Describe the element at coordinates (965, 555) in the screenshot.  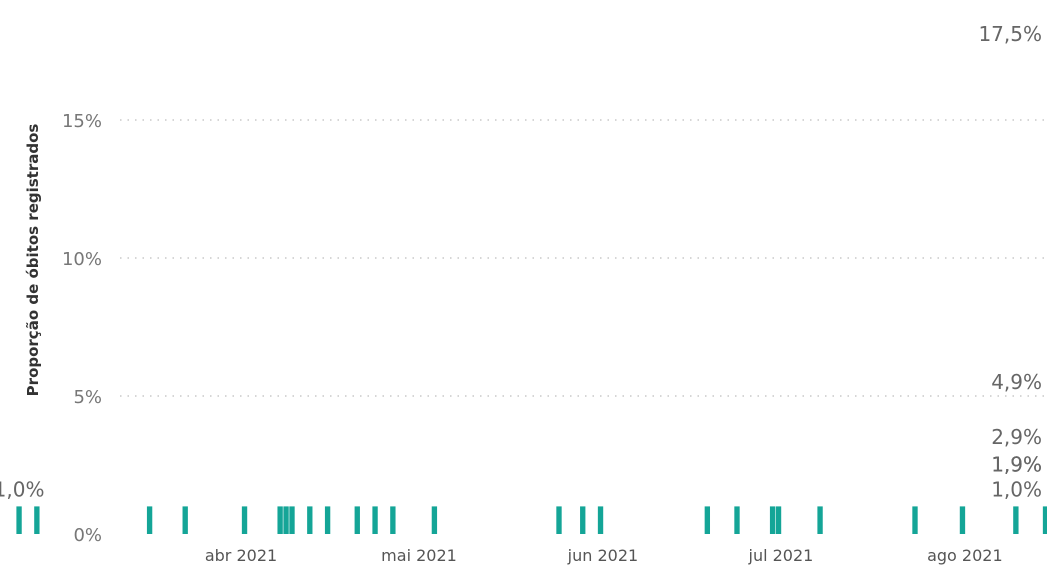
I see `x-tick-label: ago 2021` at that location.